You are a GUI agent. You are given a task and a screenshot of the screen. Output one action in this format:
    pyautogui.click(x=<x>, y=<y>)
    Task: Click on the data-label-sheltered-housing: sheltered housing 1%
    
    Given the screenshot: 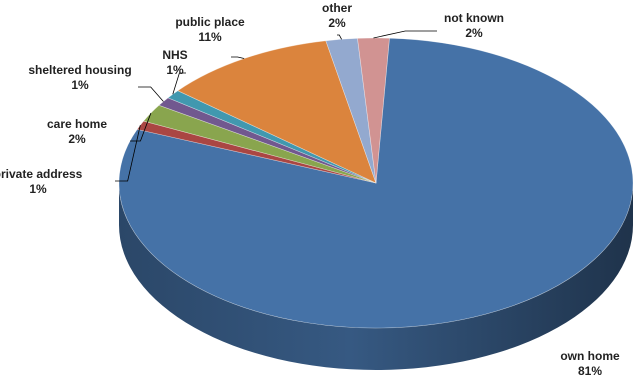 What is the action you would take?
    pyautogui.click(x=79, y=77)
    